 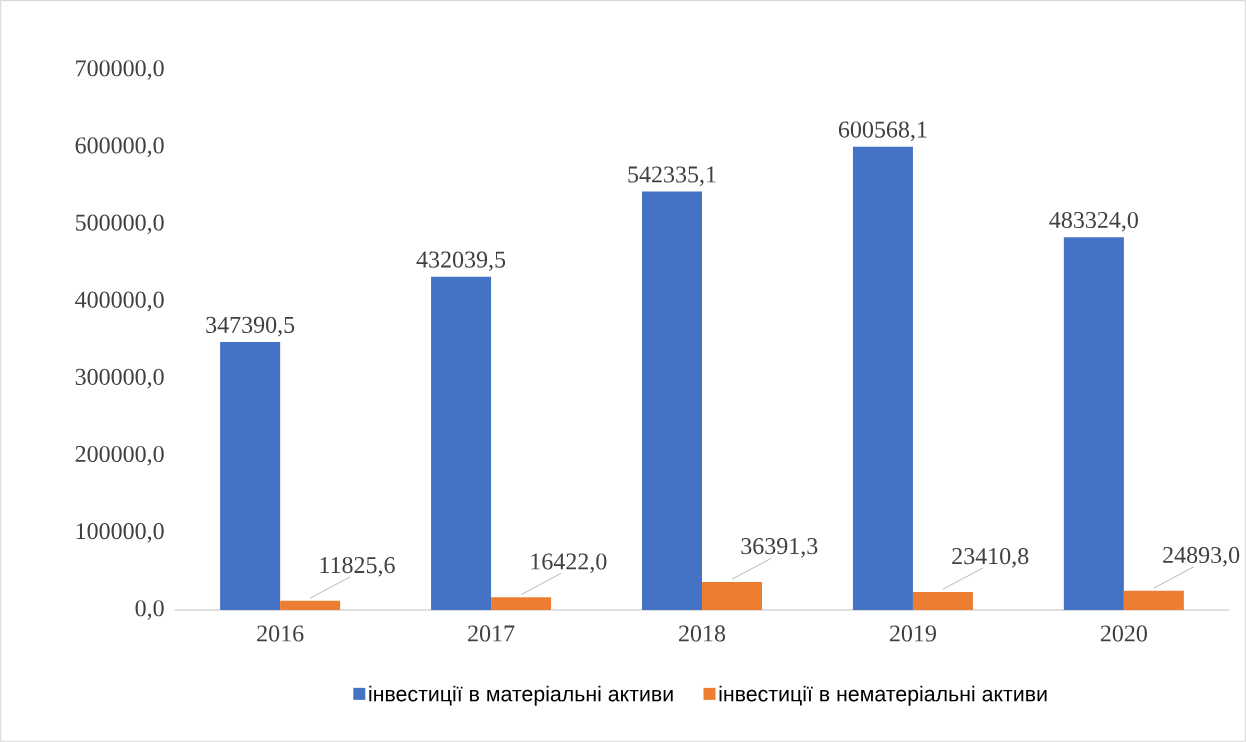 I want to click on y-tick-label: 0,0, so click(x=149, y=610).